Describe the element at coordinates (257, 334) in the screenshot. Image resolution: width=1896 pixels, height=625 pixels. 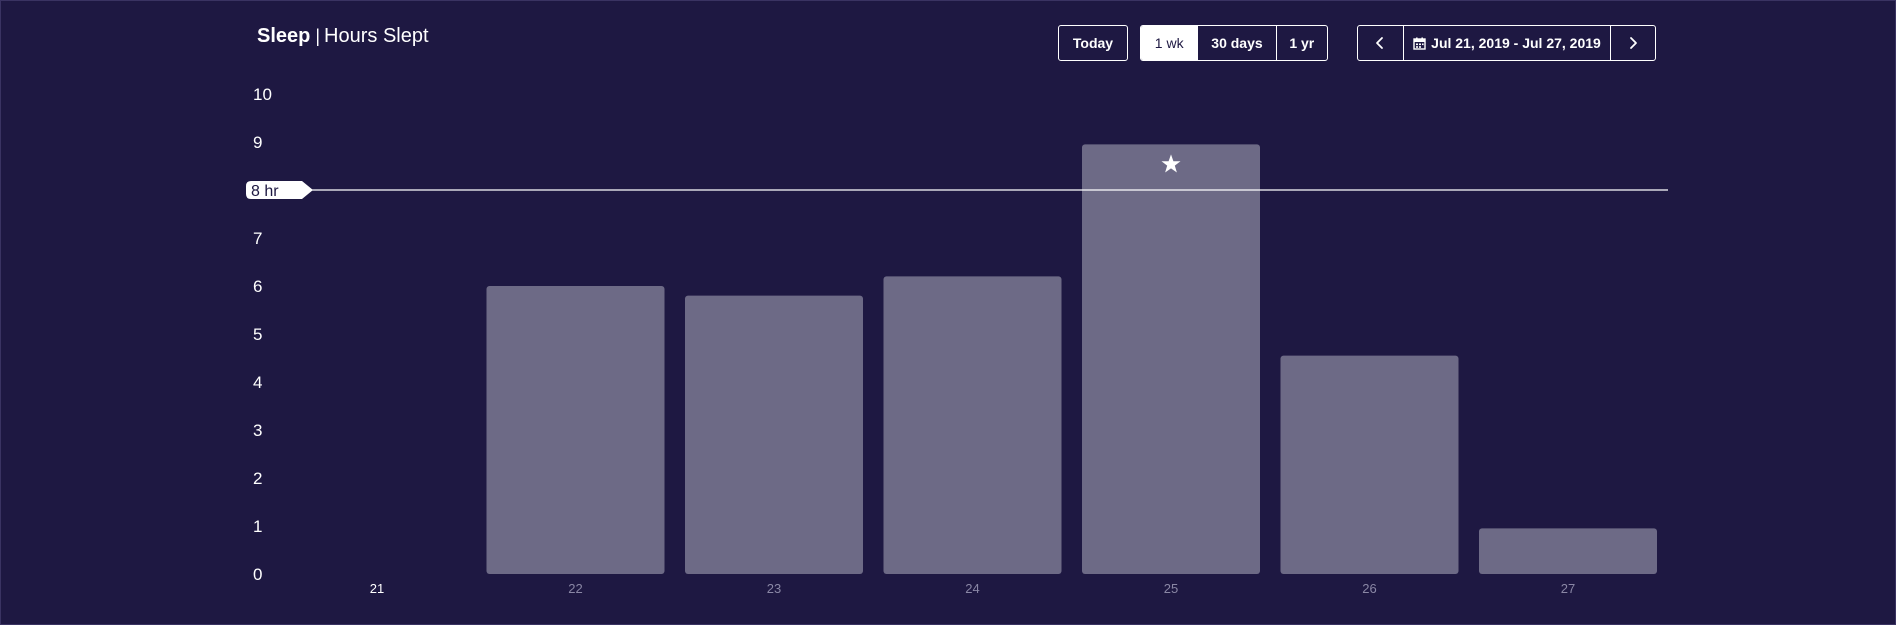
I see `y-tick-label: 5` at that location.